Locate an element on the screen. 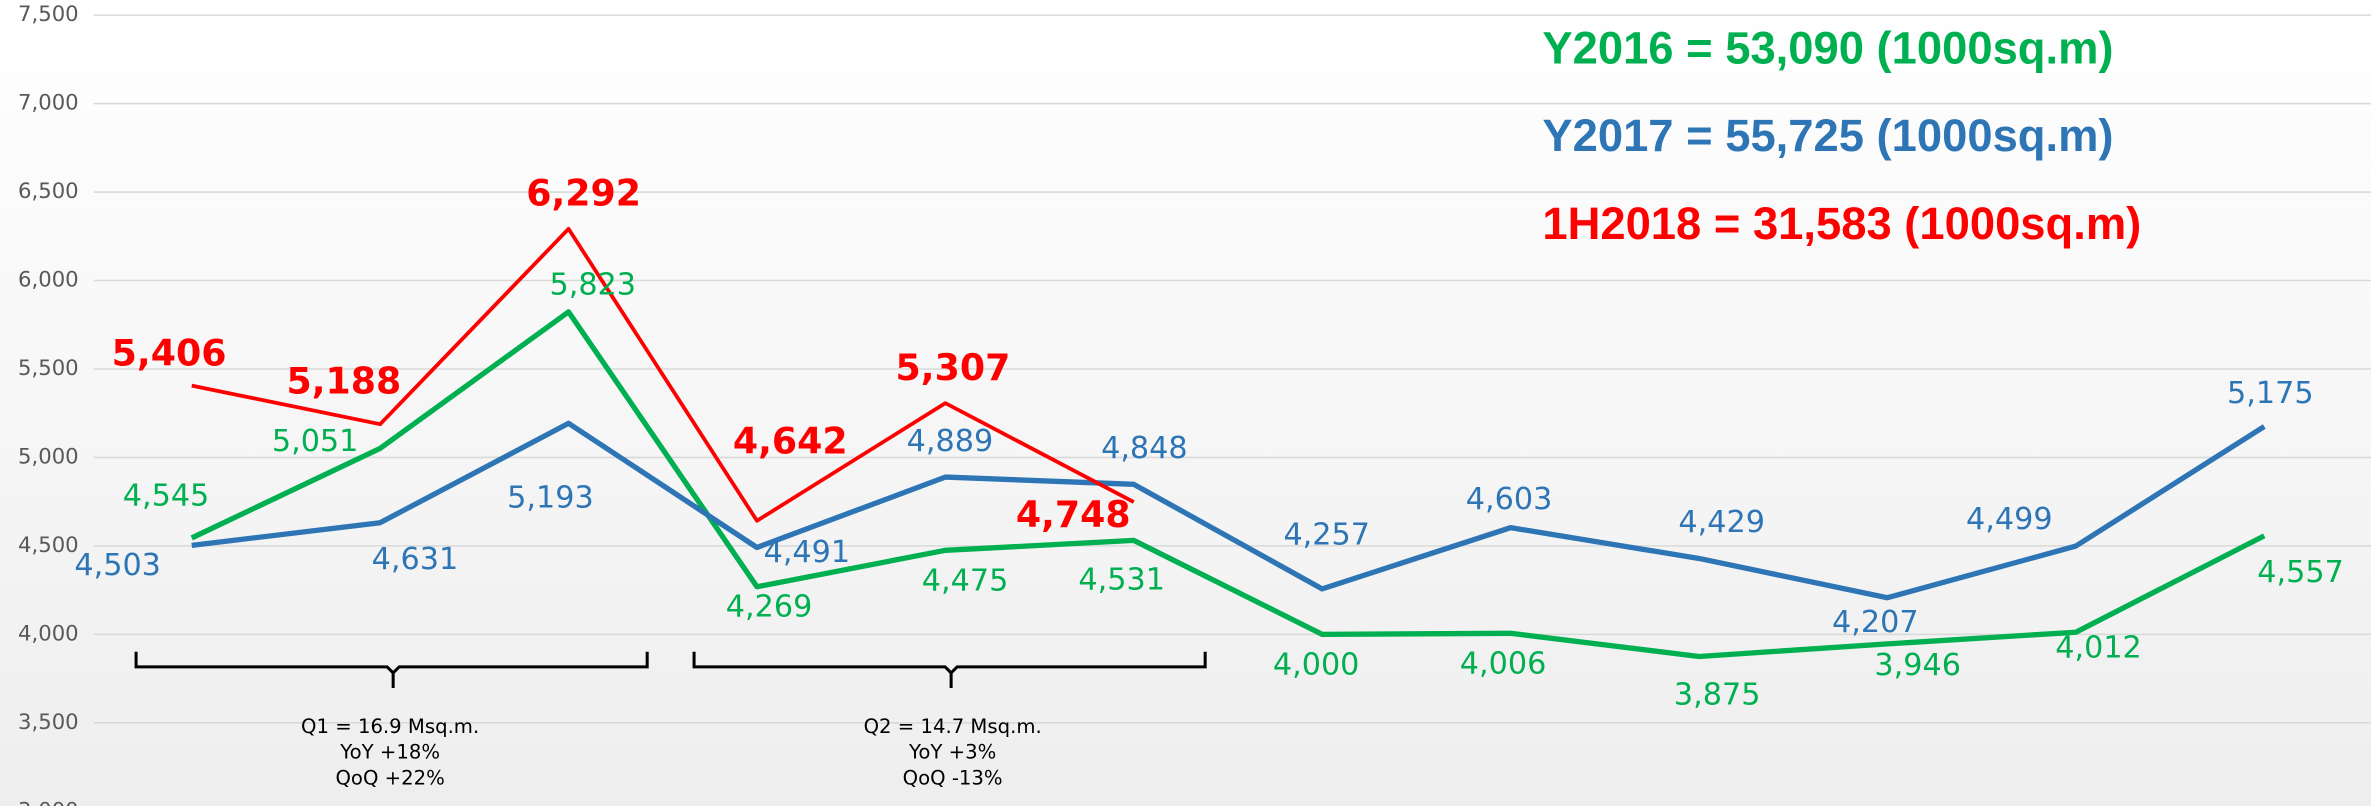  data-label: 5,406 is located at coordinates (169, 352).